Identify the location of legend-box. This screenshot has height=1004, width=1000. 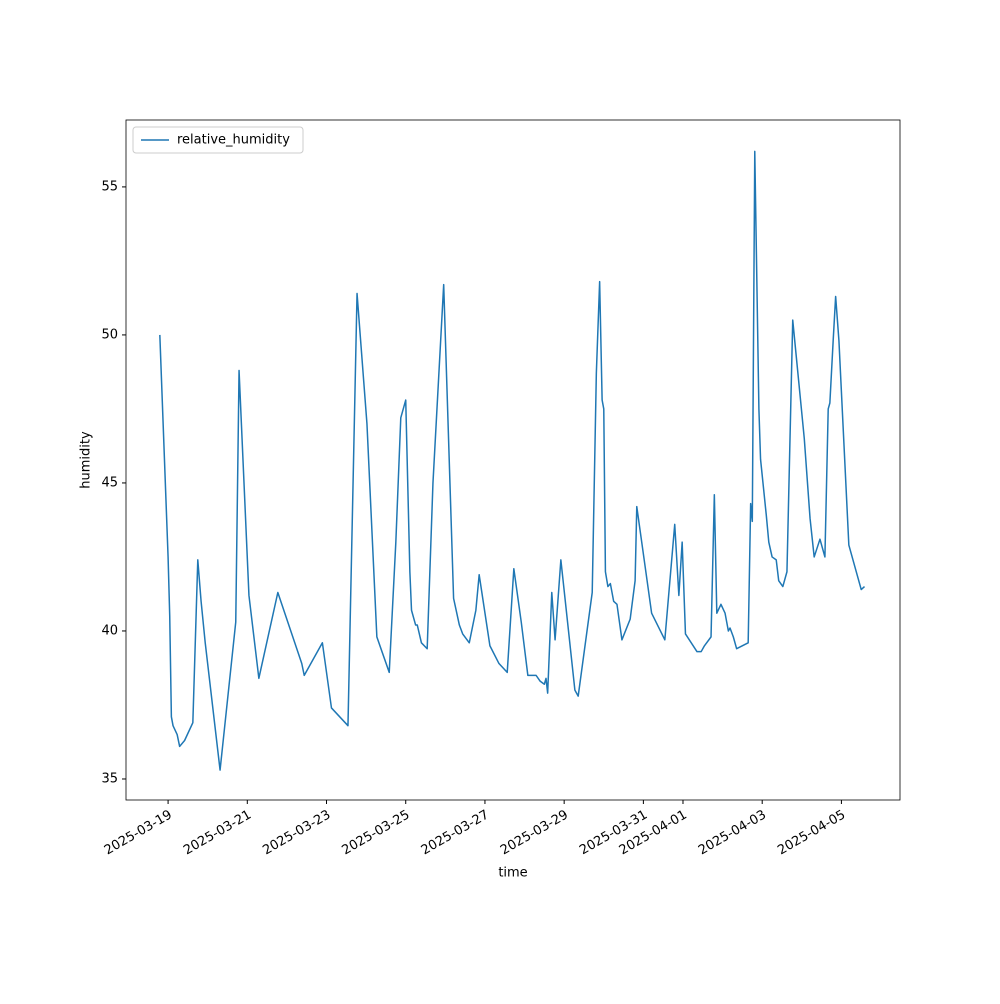
(218, 140).